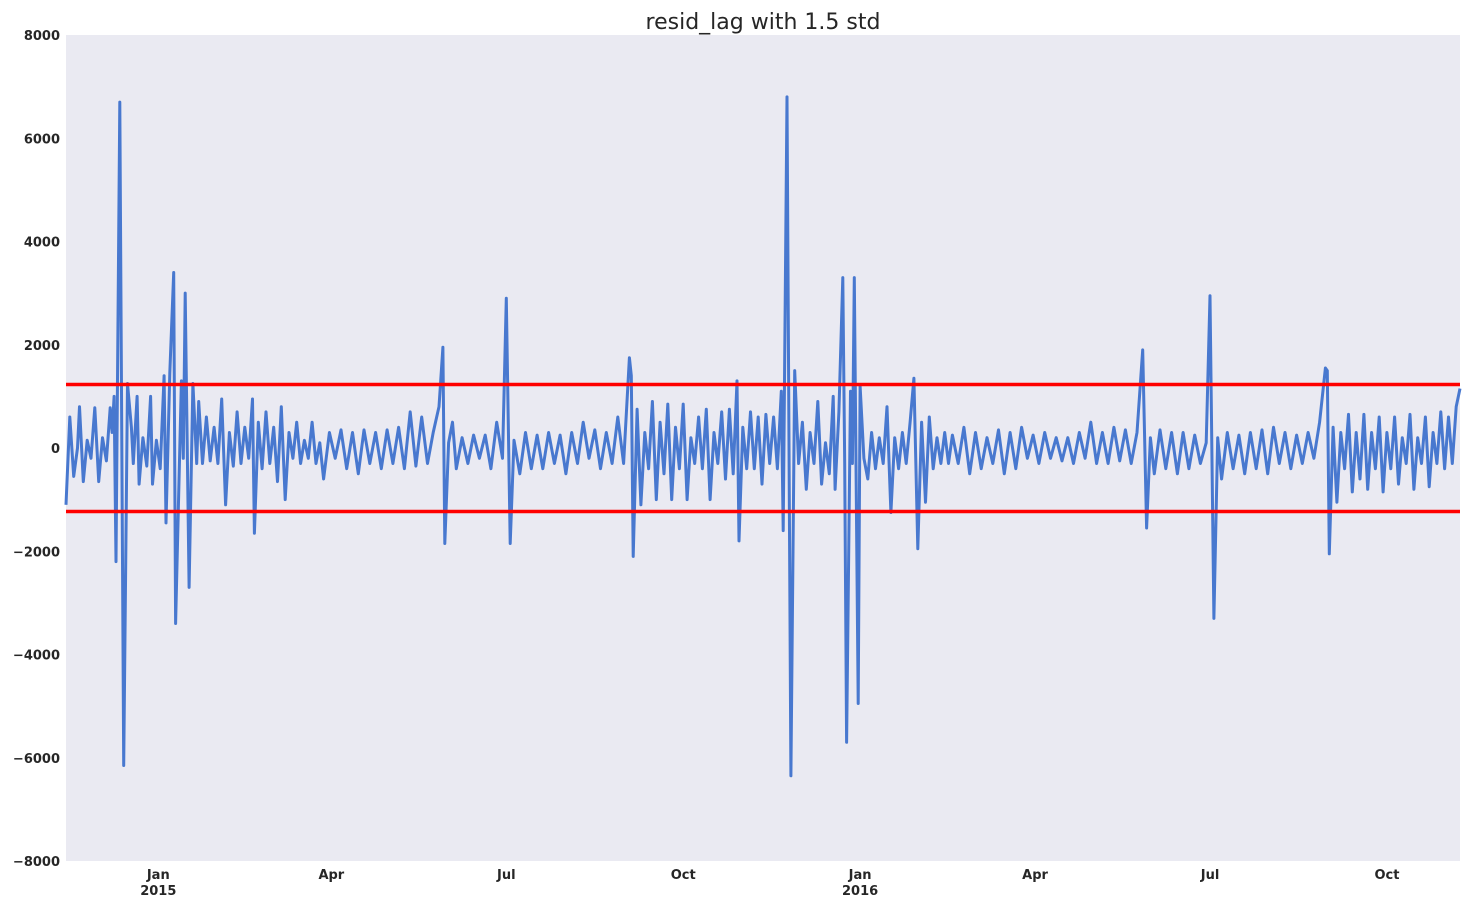 The width and height of the screenshot is (1470, 907). Describe the element at coordinates (763, 22) in the screenshot. I see `chart-title: resid_lag with 1.5 std` at that location.